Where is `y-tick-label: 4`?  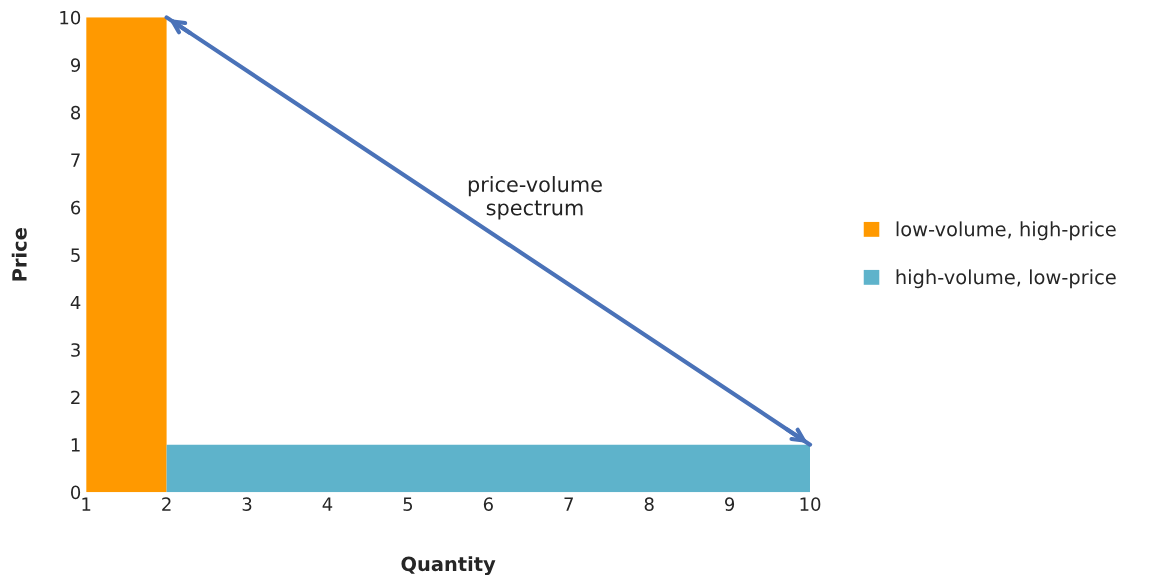 y-tick-label: 4 is located at coordinates (75, 302).